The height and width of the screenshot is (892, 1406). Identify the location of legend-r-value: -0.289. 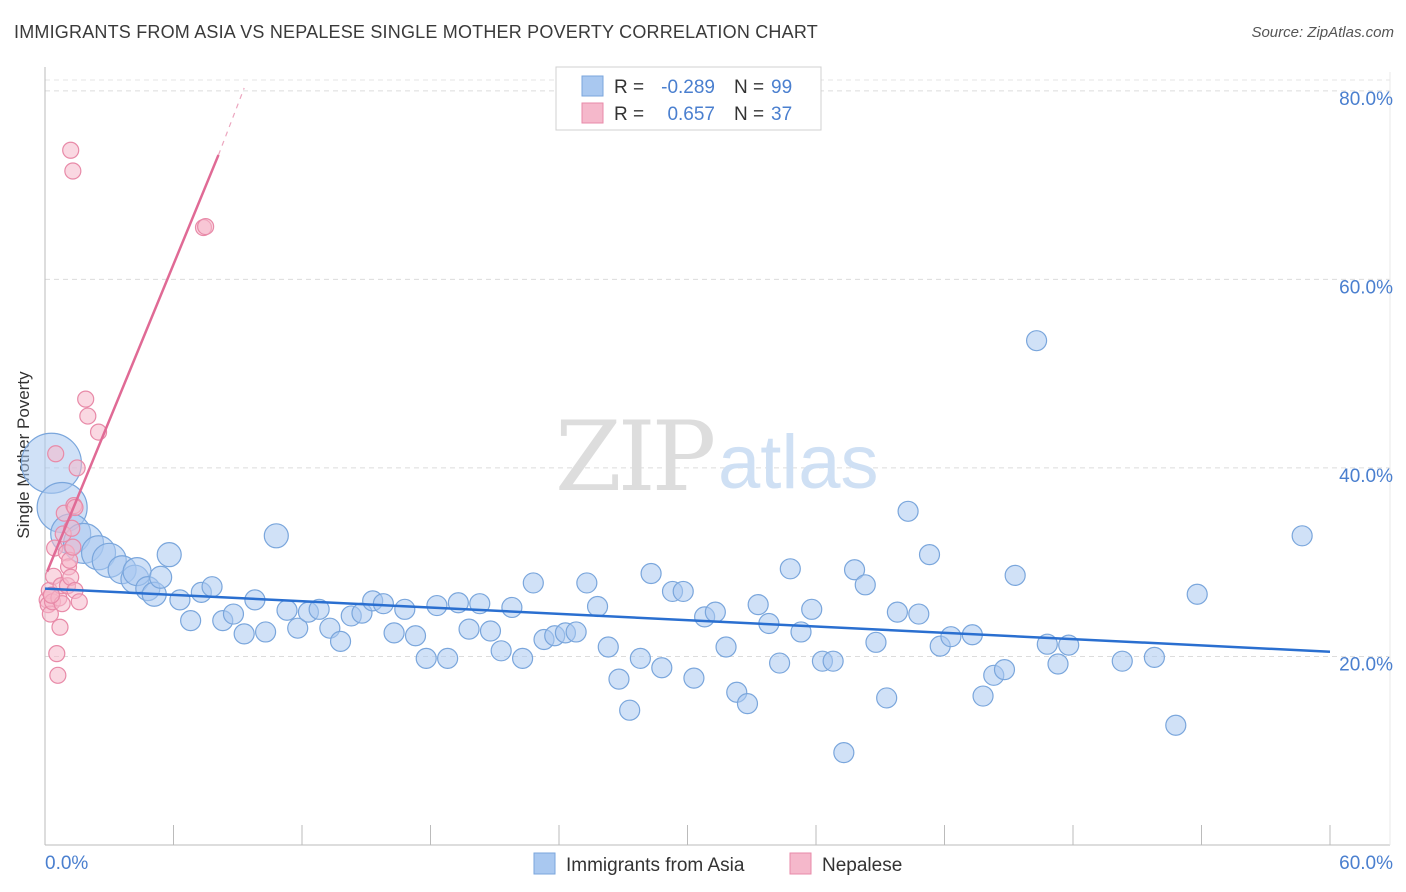
(688, 87).